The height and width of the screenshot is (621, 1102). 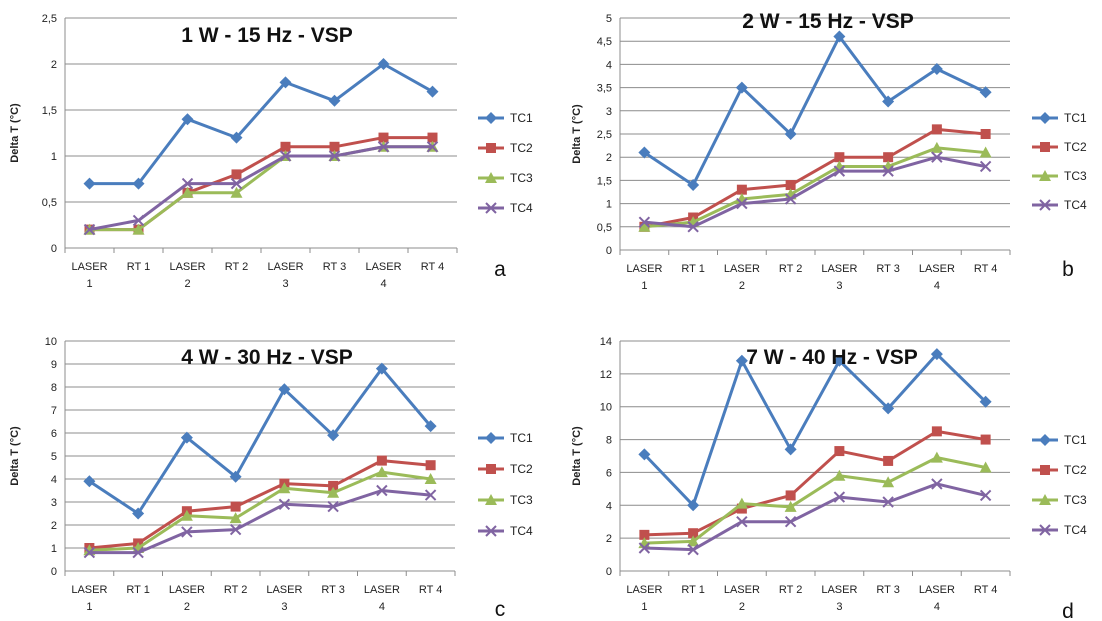 I want to click on y-tick-label: 12, so click(x=606, y=375).